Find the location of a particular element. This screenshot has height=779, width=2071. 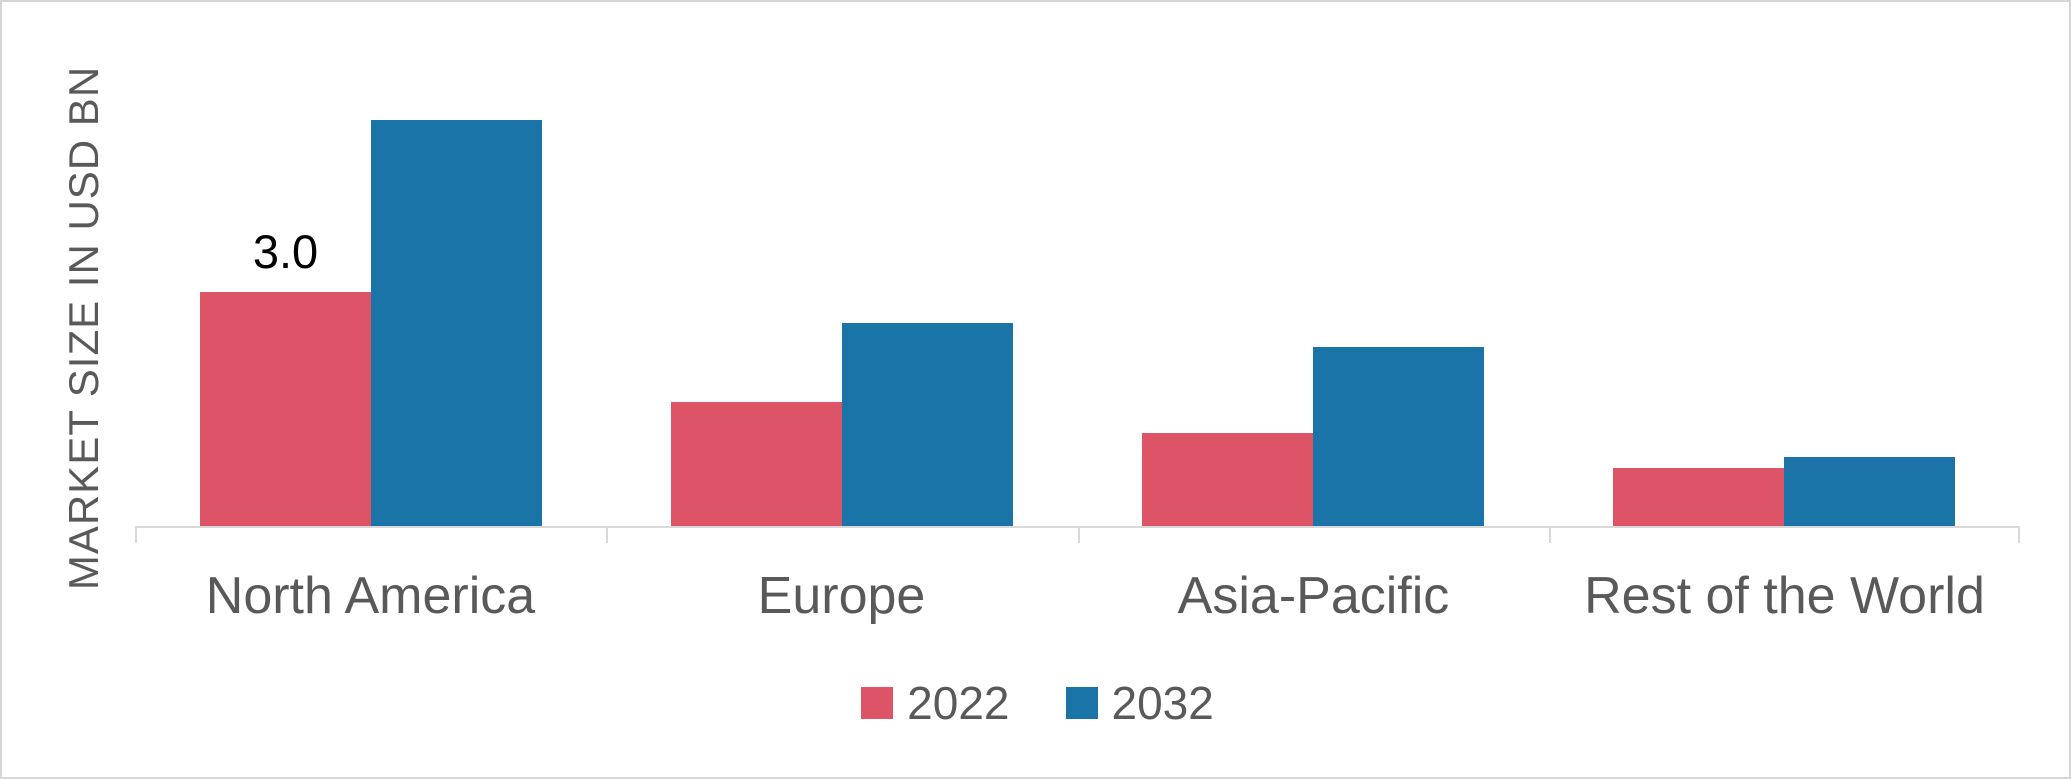

bar-2032-north-america is located at coordinates (456, 323).